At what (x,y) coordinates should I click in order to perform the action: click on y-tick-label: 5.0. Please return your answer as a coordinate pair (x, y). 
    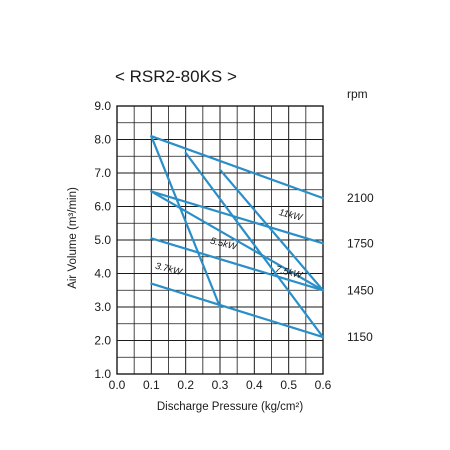
    Looking at the image, I should click on (102, 240).